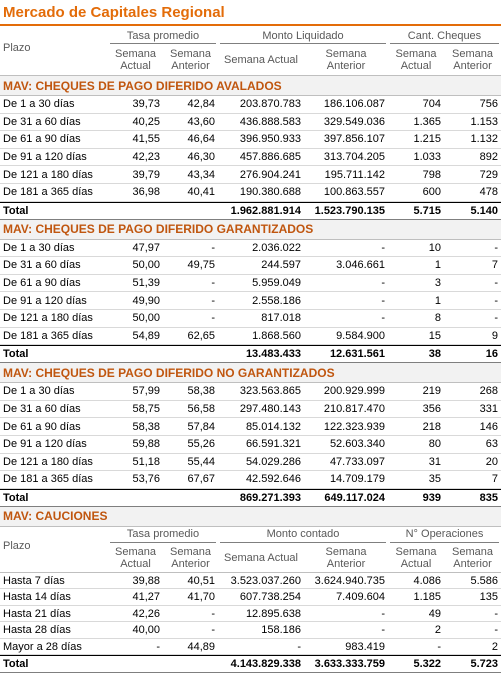 The width and height of the screenshot is (501, 677). What do you see at coordinates (472, 445) in the screenshot?
I see `cell: 63` at bounding box center [472, 445].